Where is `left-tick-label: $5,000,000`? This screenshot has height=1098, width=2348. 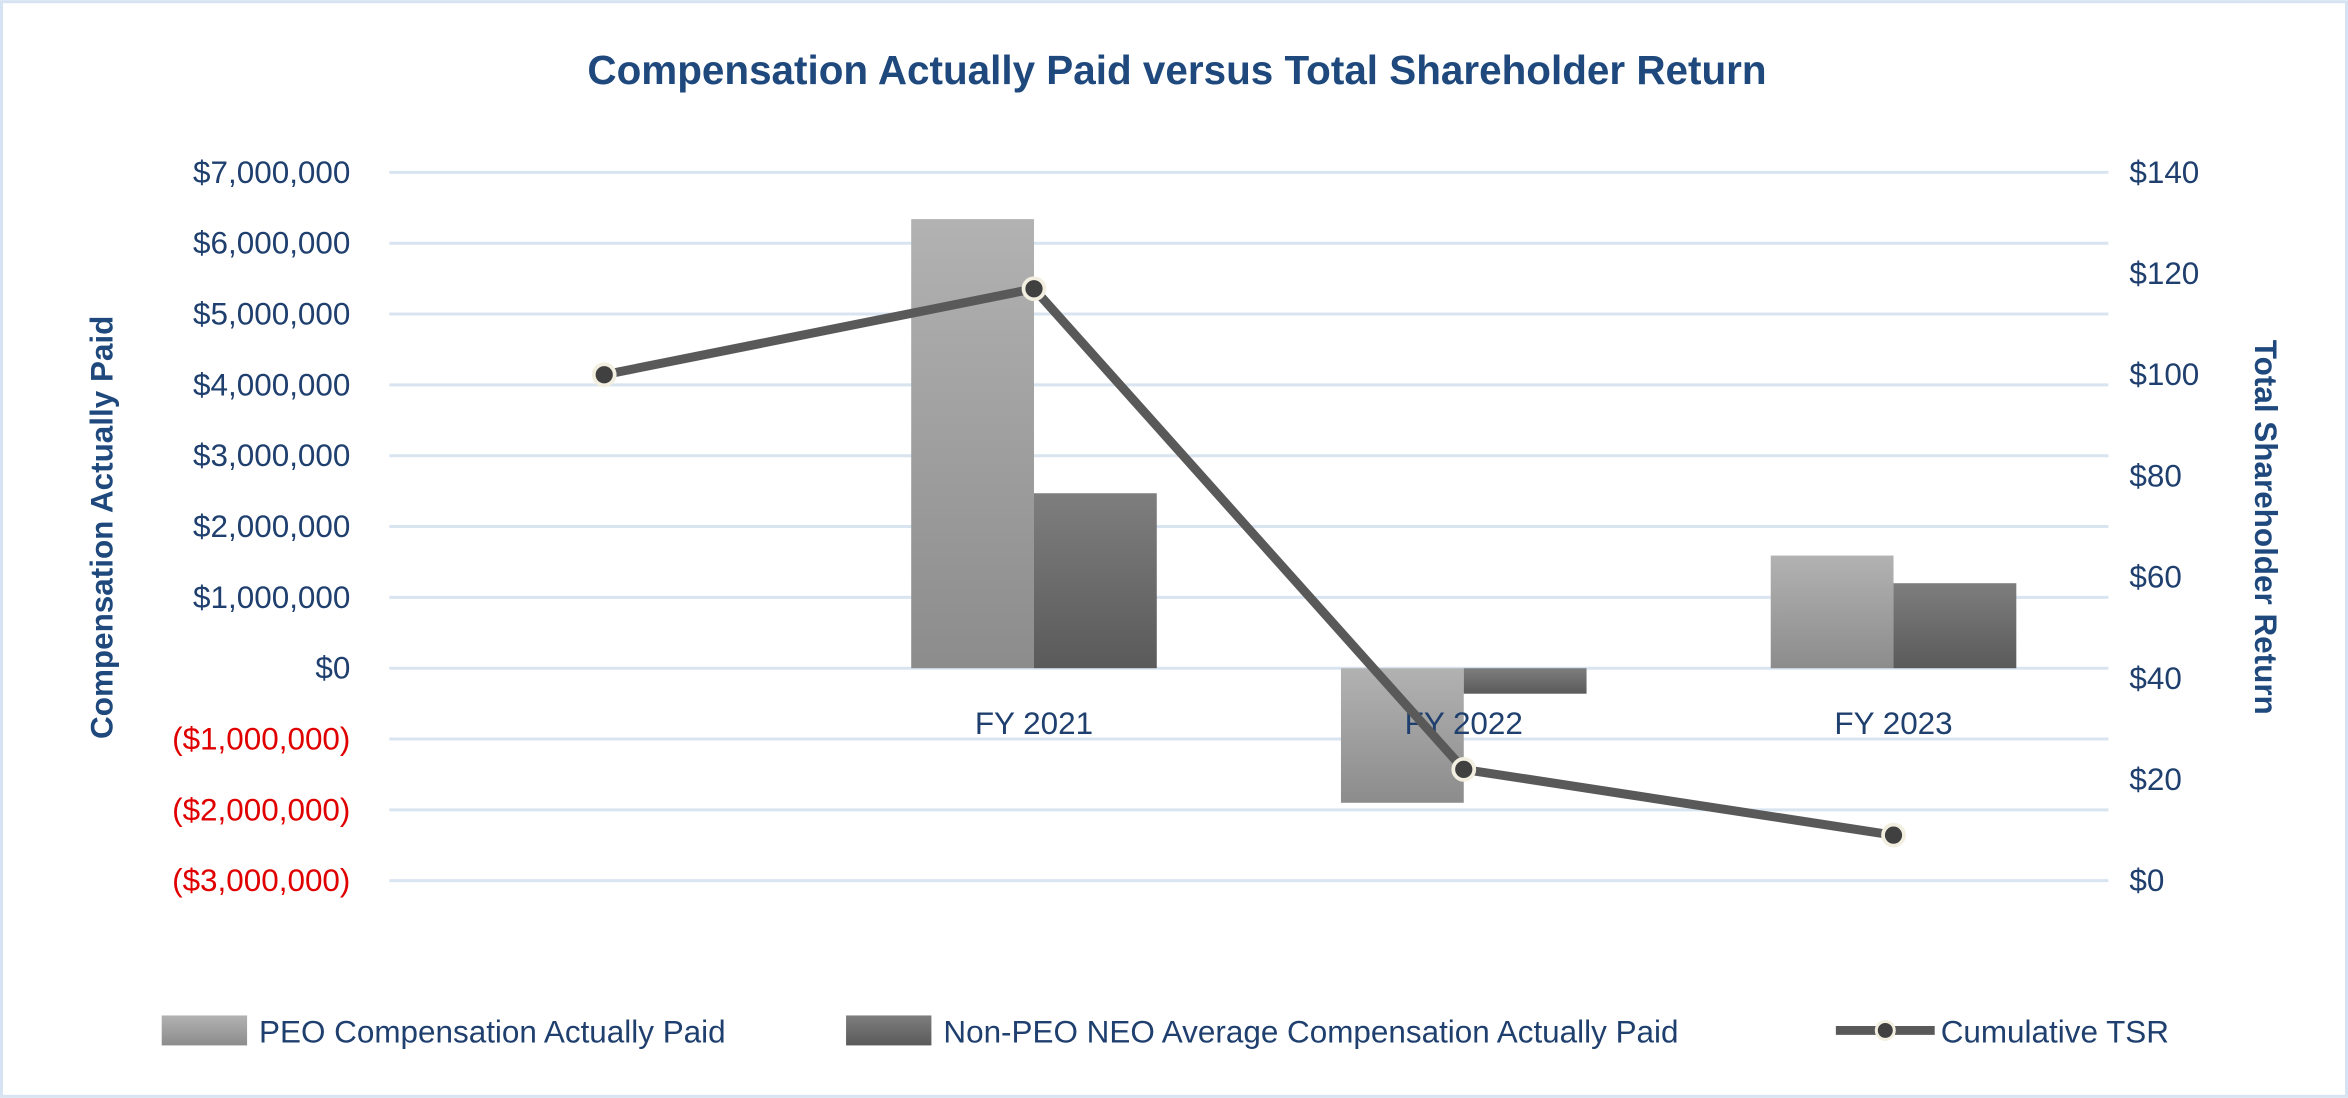 left-tick-label: $5,000,000 is located at coordinates (271, 314).